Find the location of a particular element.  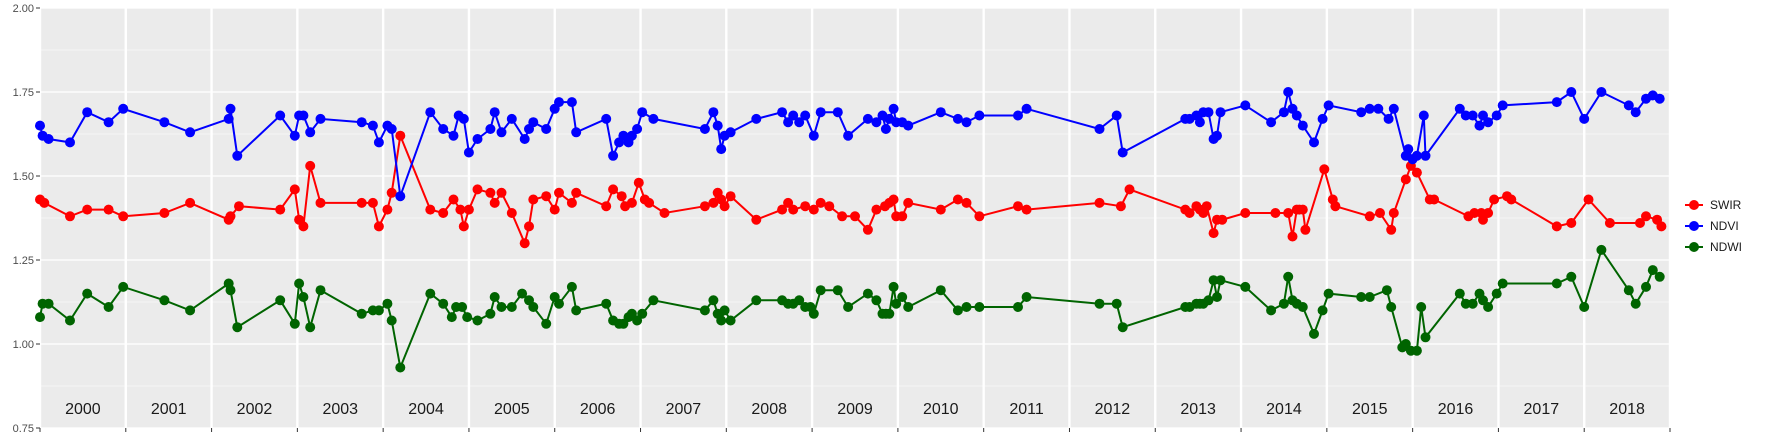

year-label: 2017 is located at coordinates (1542, 409).